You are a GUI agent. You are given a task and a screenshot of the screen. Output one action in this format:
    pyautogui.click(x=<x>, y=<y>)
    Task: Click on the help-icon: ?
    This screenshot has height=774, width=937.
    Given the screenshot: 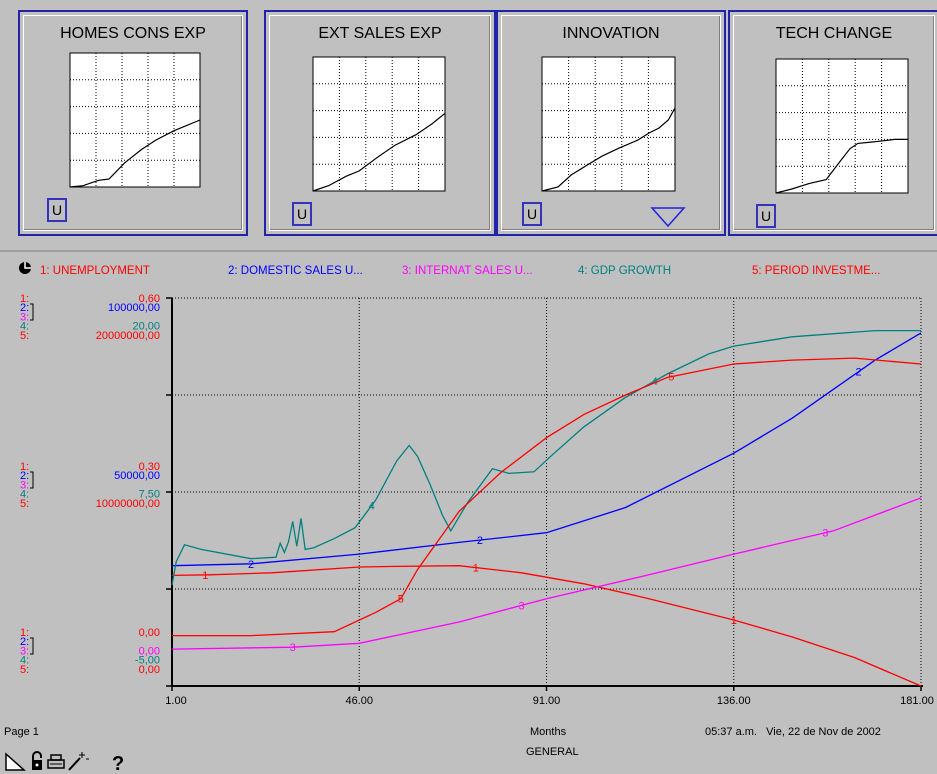 What is the action you would take?
    pyautogui.click(x=118, y=762)
    